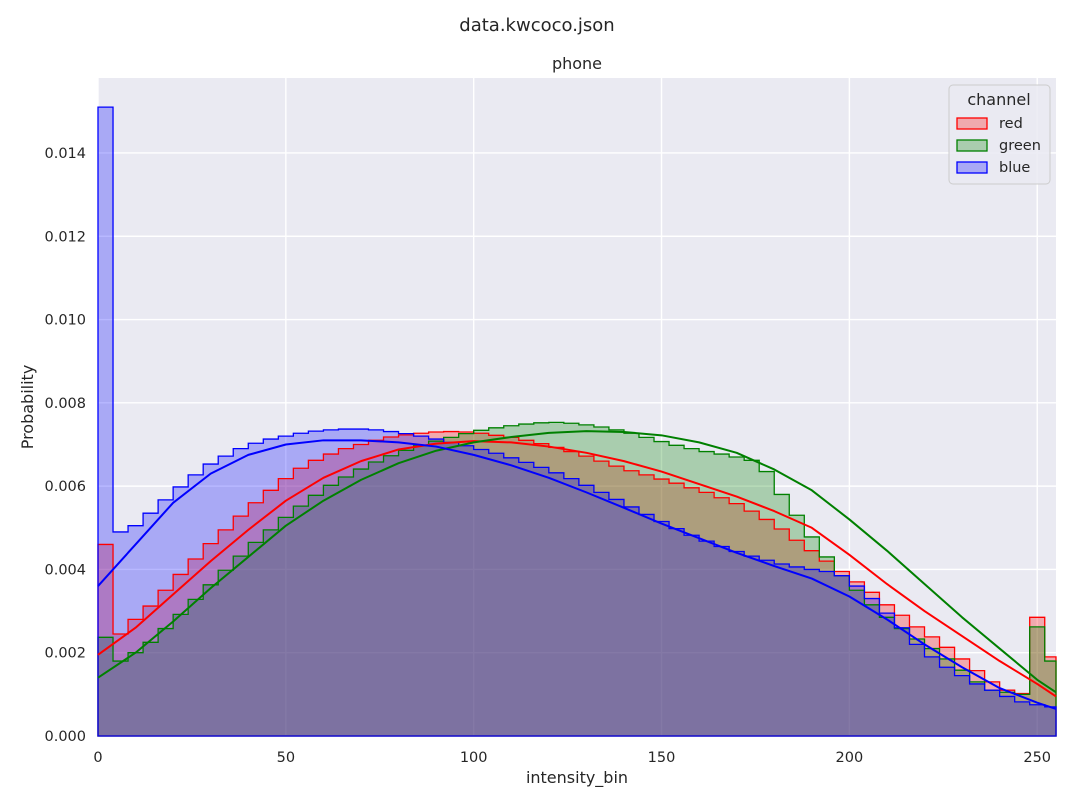 The height and width of the screenshot is (806, 1075). Describe the element at coordinates (972, 123) in the screenshot. I see `legend-swatch-red` at that location.